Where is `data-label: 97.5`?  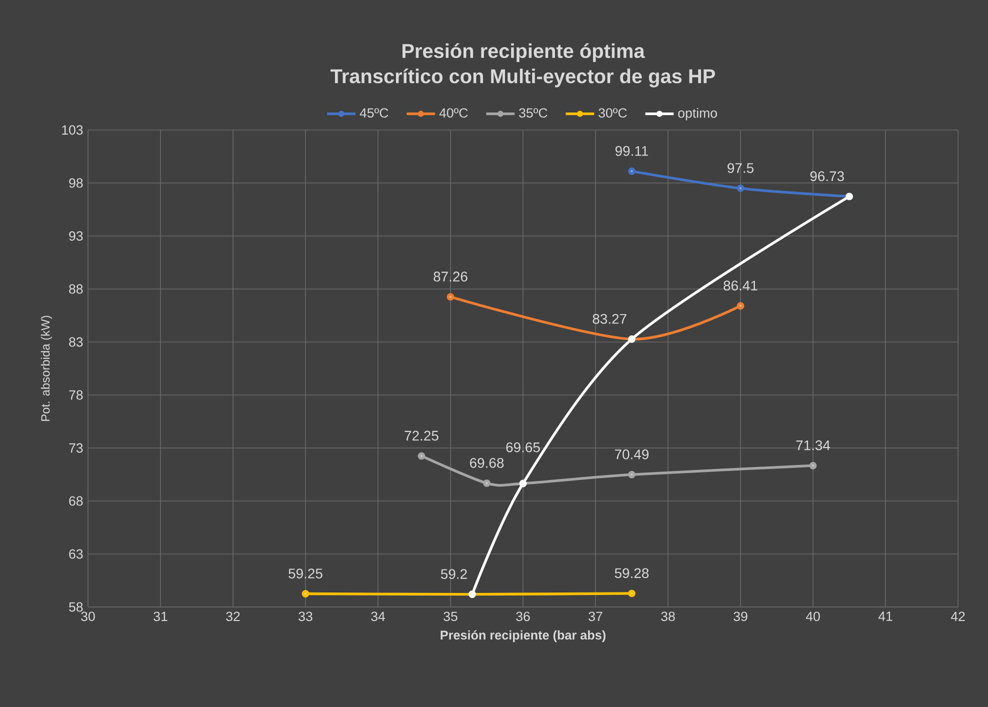 data-label: 97.5 is located at coordinates (741, 168).